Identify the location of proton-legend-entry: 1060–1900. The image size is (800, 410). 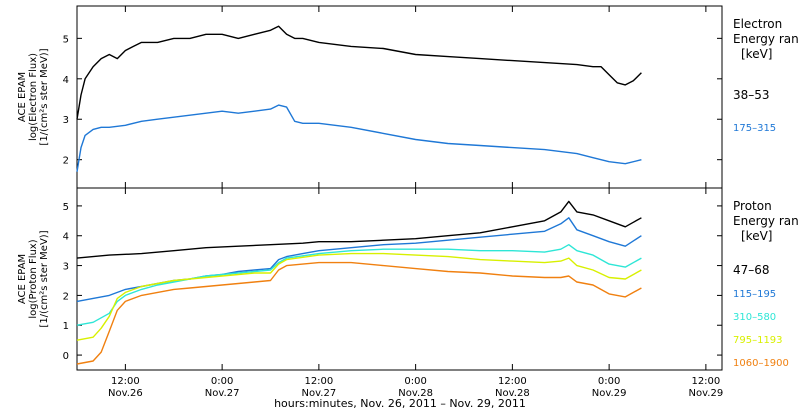
(761, 363).